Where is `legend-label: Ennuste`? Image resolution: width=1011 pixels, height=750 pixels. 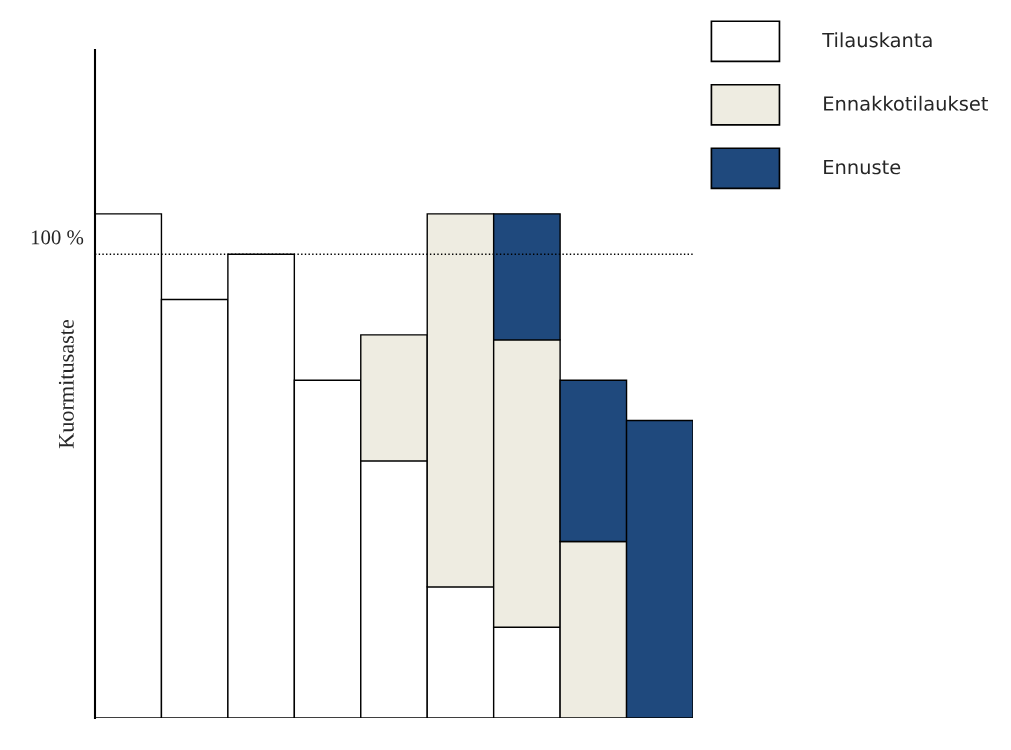
legend-label: Ennuste is located at coordinates (862, 167).